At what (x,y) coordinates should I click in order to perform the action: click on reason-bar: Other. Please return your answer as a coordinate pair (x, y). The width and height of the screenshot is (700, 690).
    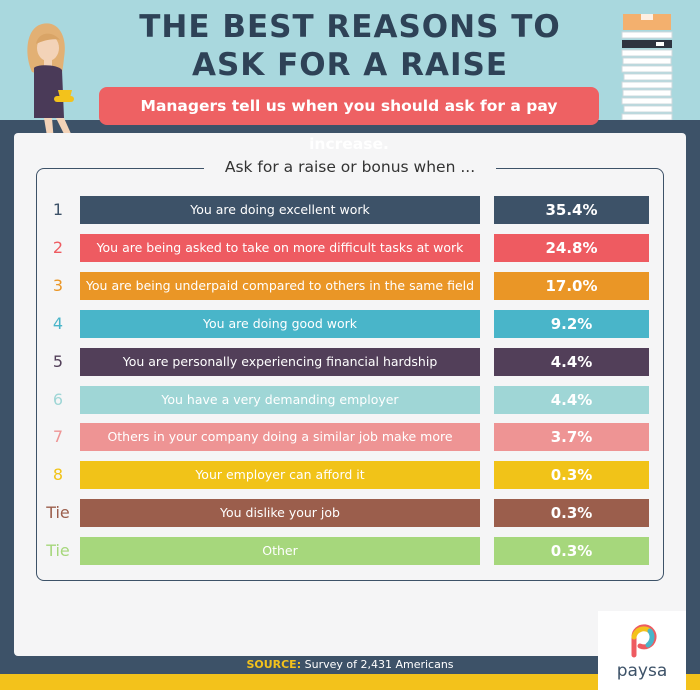
    Looking at the image, I should click on (280, 551).